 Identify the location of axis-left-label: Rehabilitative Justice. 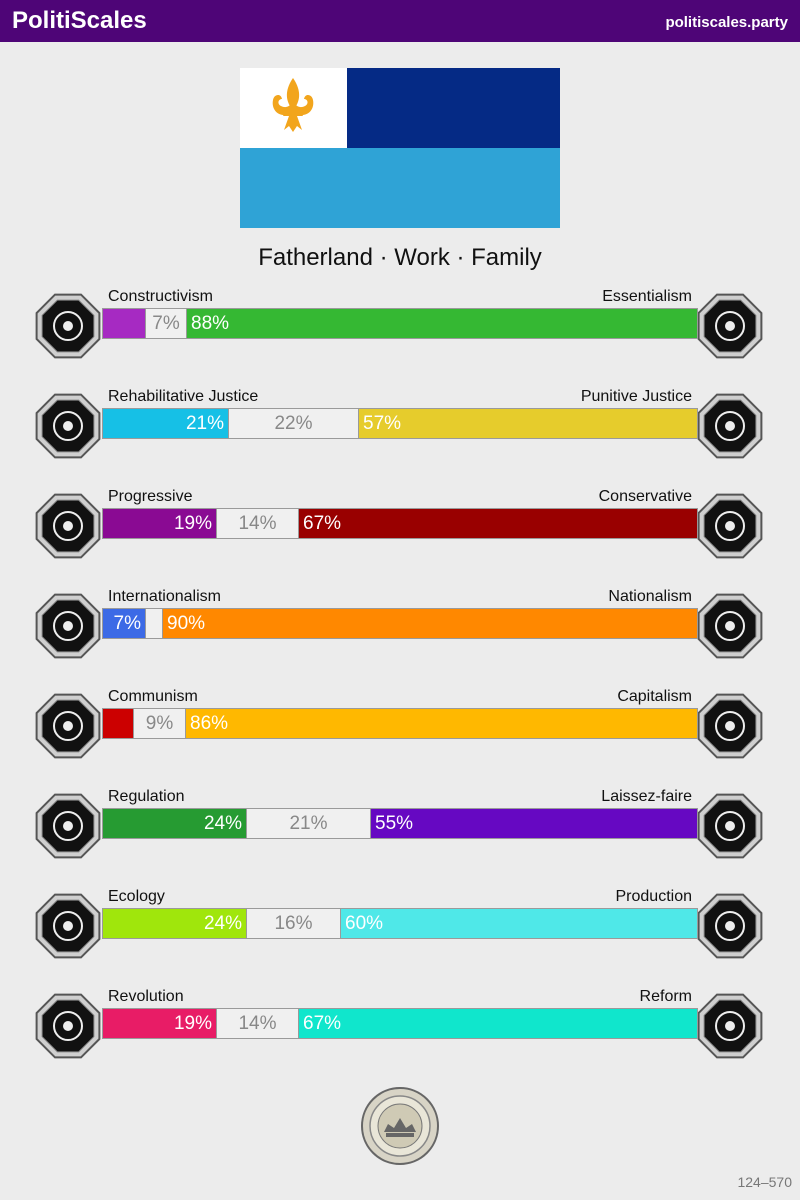
(183, 396).